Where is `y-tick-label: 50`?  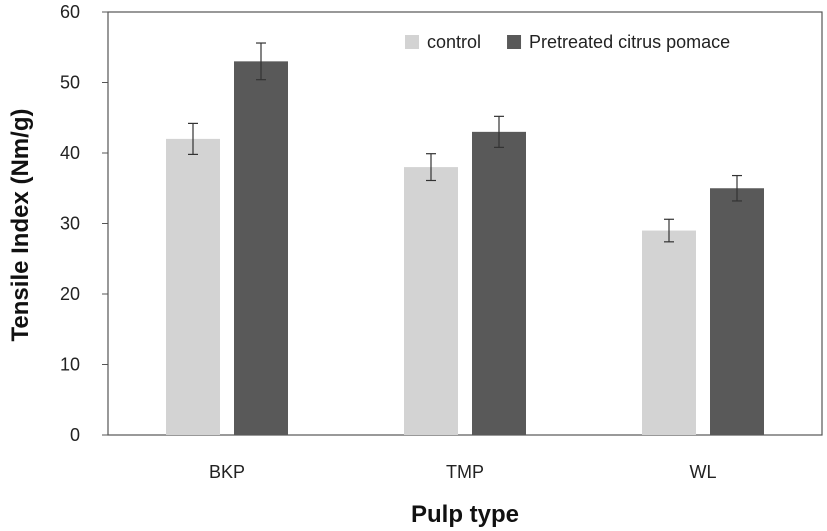
y-tick-label: 50 is located at coordinates (70, 83).